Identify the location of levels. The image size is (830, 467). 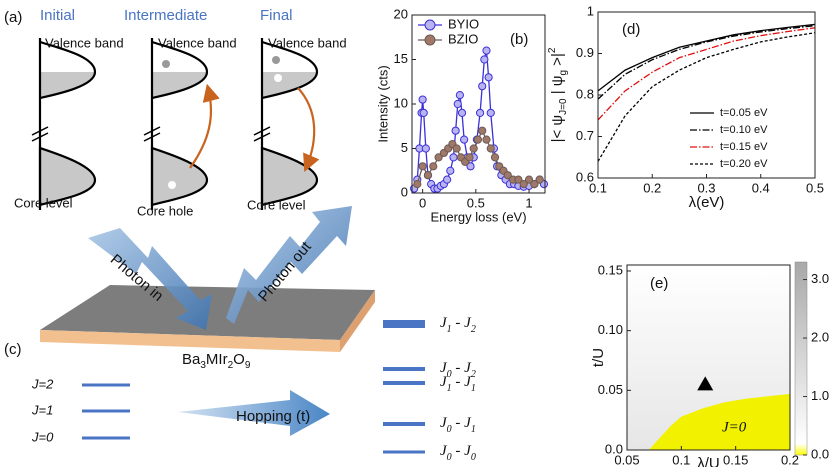
(253, 387).